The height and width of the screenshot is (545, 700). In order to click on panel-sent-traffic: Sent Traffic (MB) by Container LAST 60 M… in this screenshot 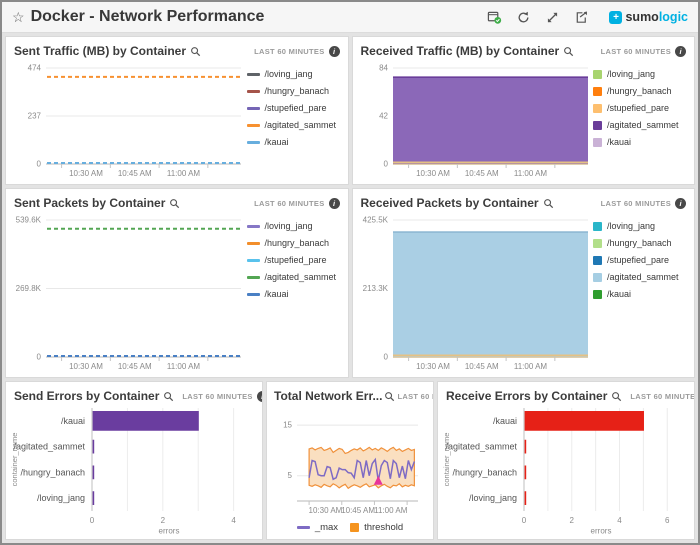, I will do `click(177, 110)`.